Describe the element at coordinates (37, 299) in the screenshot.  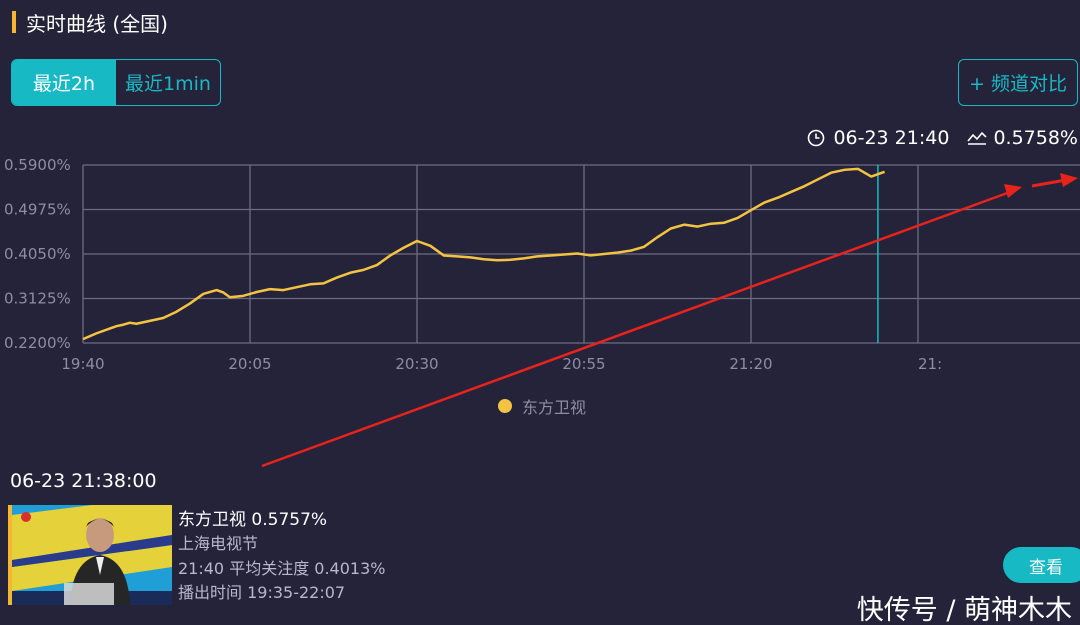
I see `y-tick-label: 0.3125%` at that location.